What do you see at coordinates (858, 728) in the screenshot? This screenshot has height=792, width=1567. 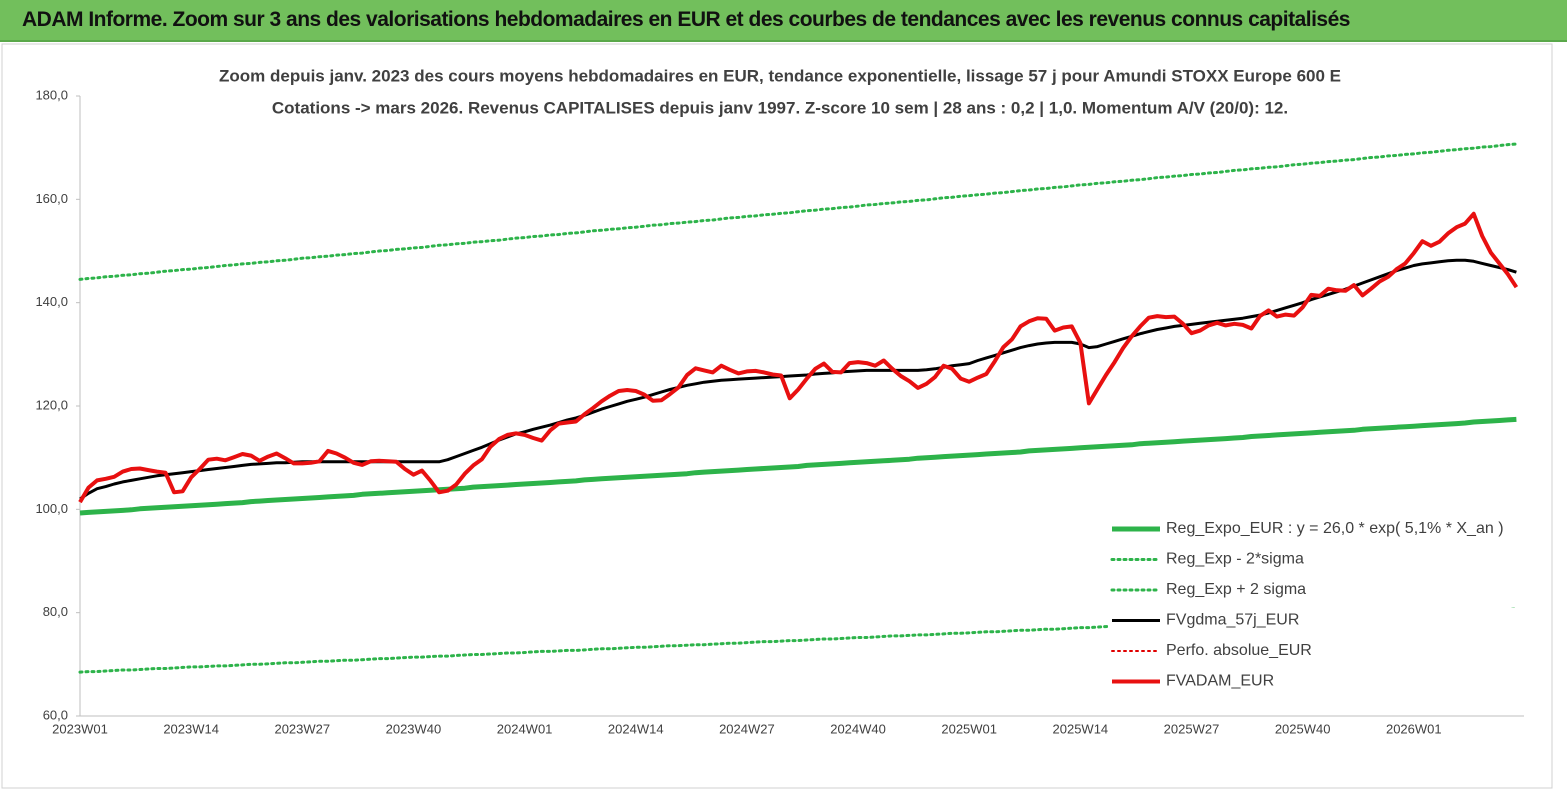 I see `x-tick-label: 2024W40` at bounding box center [858, 728].